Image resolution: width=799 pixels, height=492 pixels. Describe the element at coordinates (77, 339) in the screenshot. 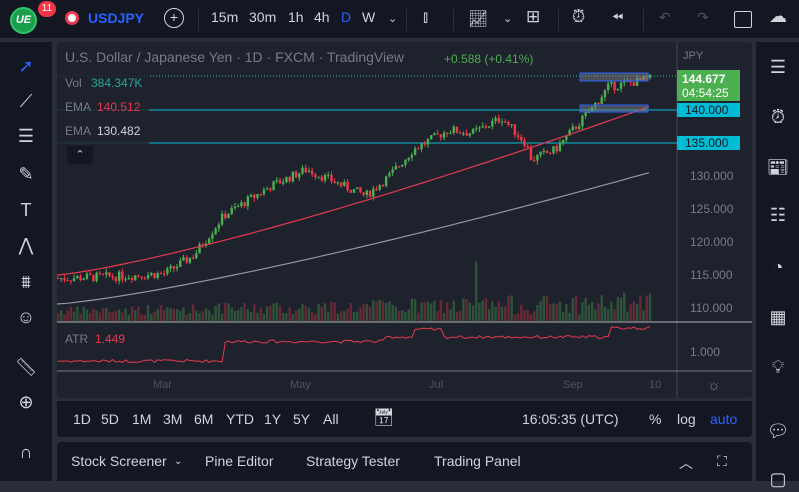

I see `atr-label: ATR` at that location.